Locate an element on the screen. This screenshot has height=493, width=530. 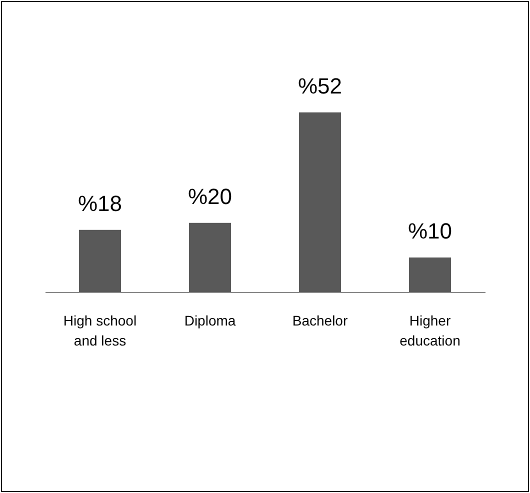
data-label: %52 is located at coordinates (320, 85).